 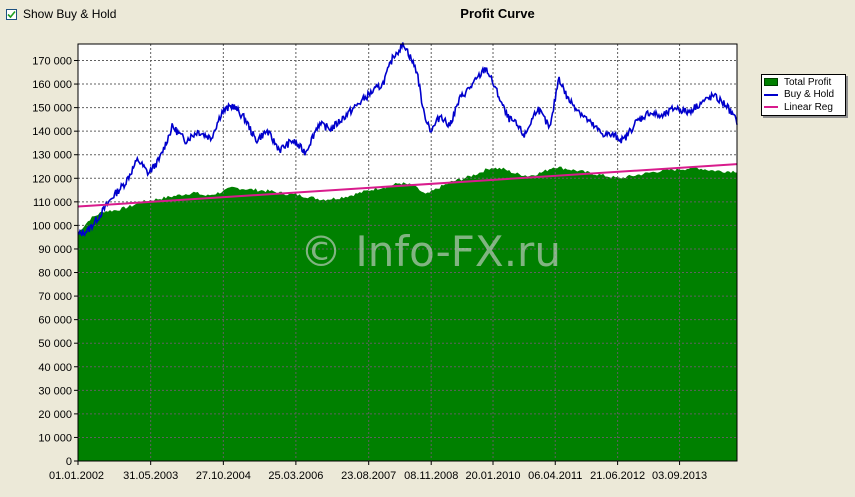 I want to click on legend-item-linear-reg: Linear Reg, so click(x=804, y=107).